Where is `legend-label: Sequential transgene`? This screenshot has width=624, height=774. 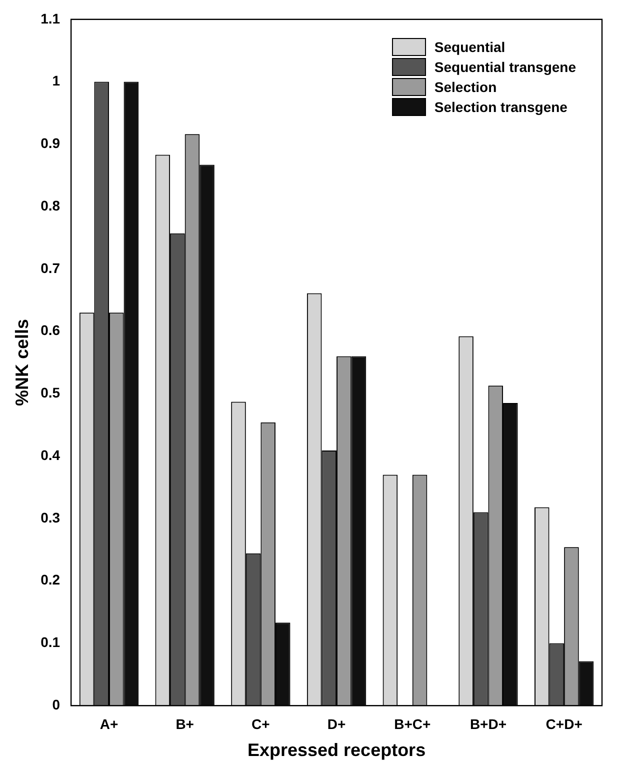
legend-label: Sequential transgene is located at coordinates (505, 67).